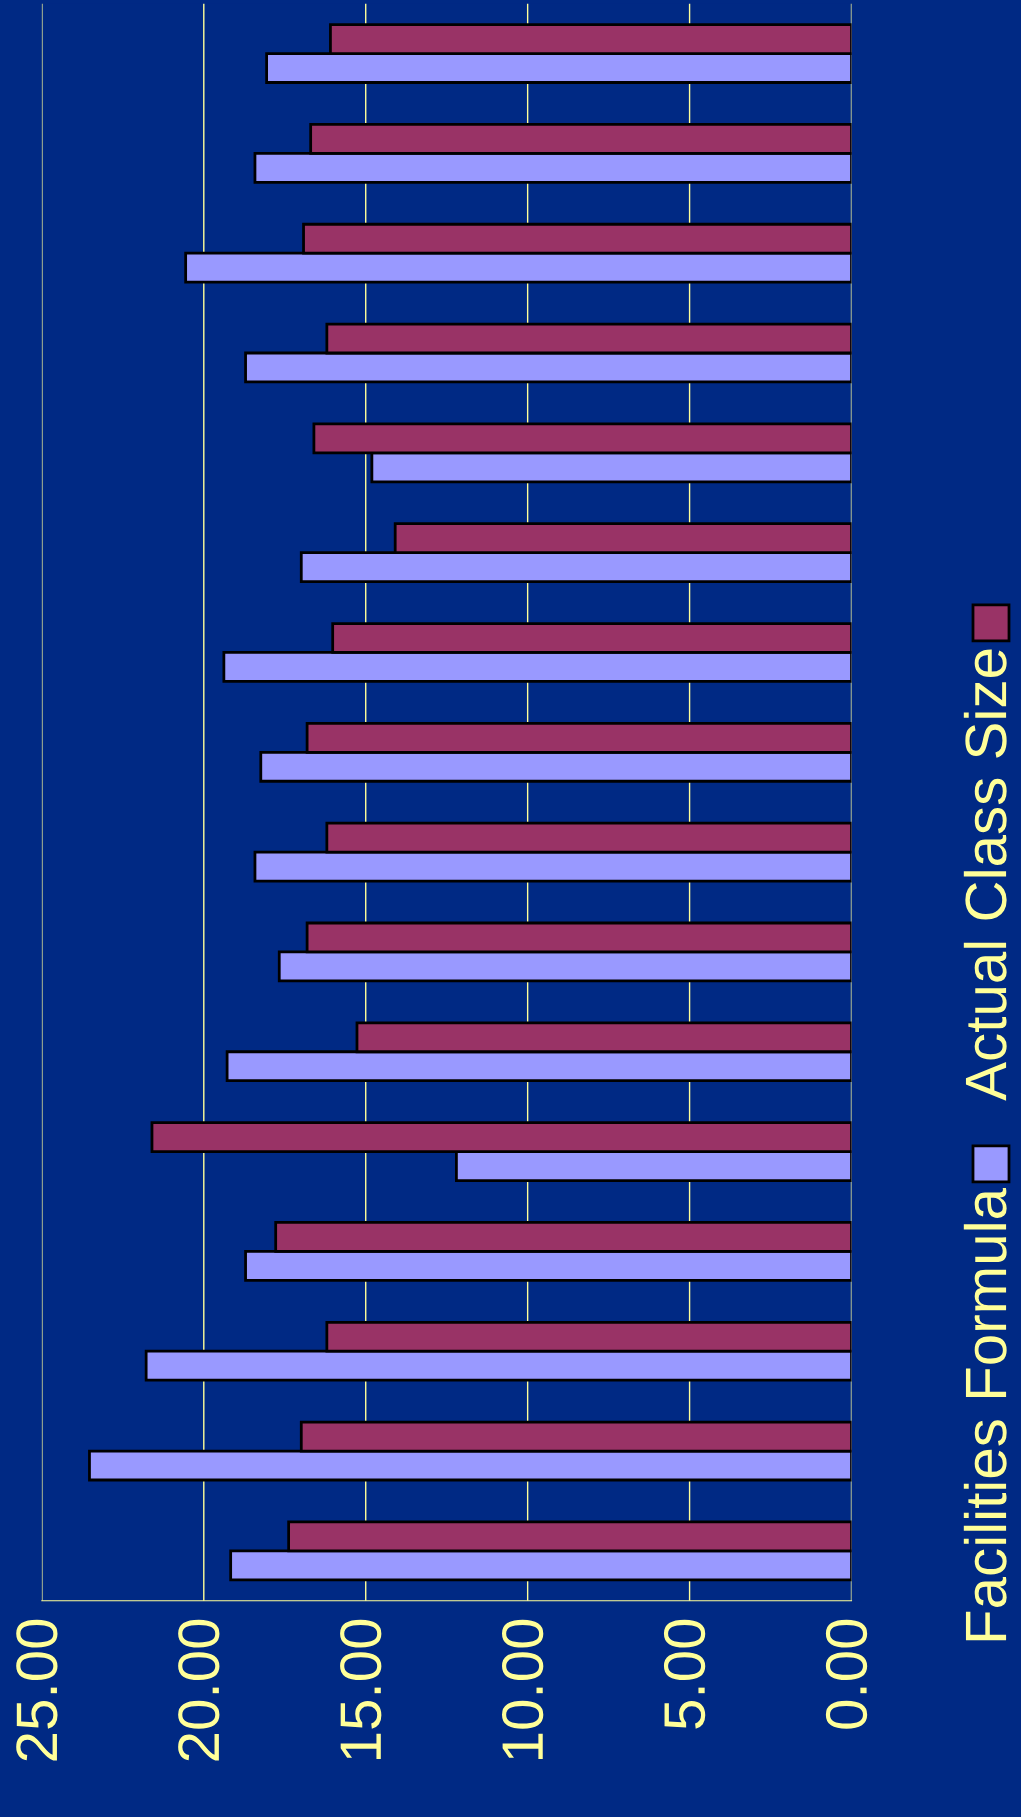  I want to click on x-tick-label: 15.00, so click(361, 1689).